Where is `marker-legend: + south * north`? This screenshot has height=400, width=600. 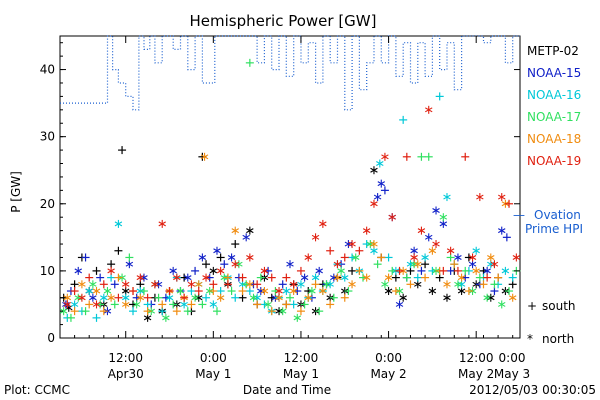
marker-legend: + south * north is located at coordinates (551, 322).